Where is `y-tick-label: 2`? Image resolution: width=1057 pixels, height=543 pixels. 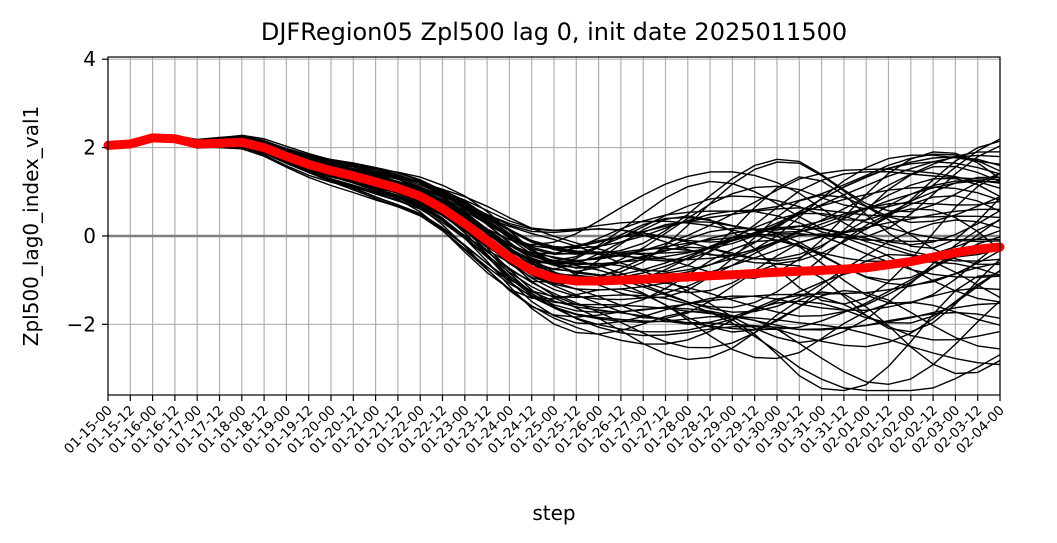 y-tick-label: 2 is located at coordinates (89, 148).